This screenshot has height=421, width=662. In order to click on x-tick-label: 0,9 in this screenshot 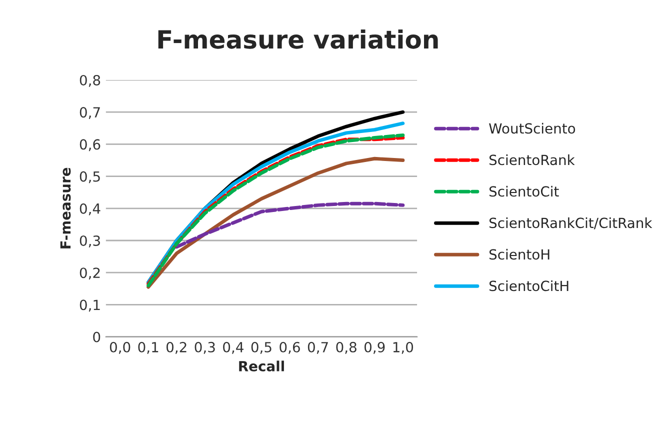, I will do `click(374, 348)`.